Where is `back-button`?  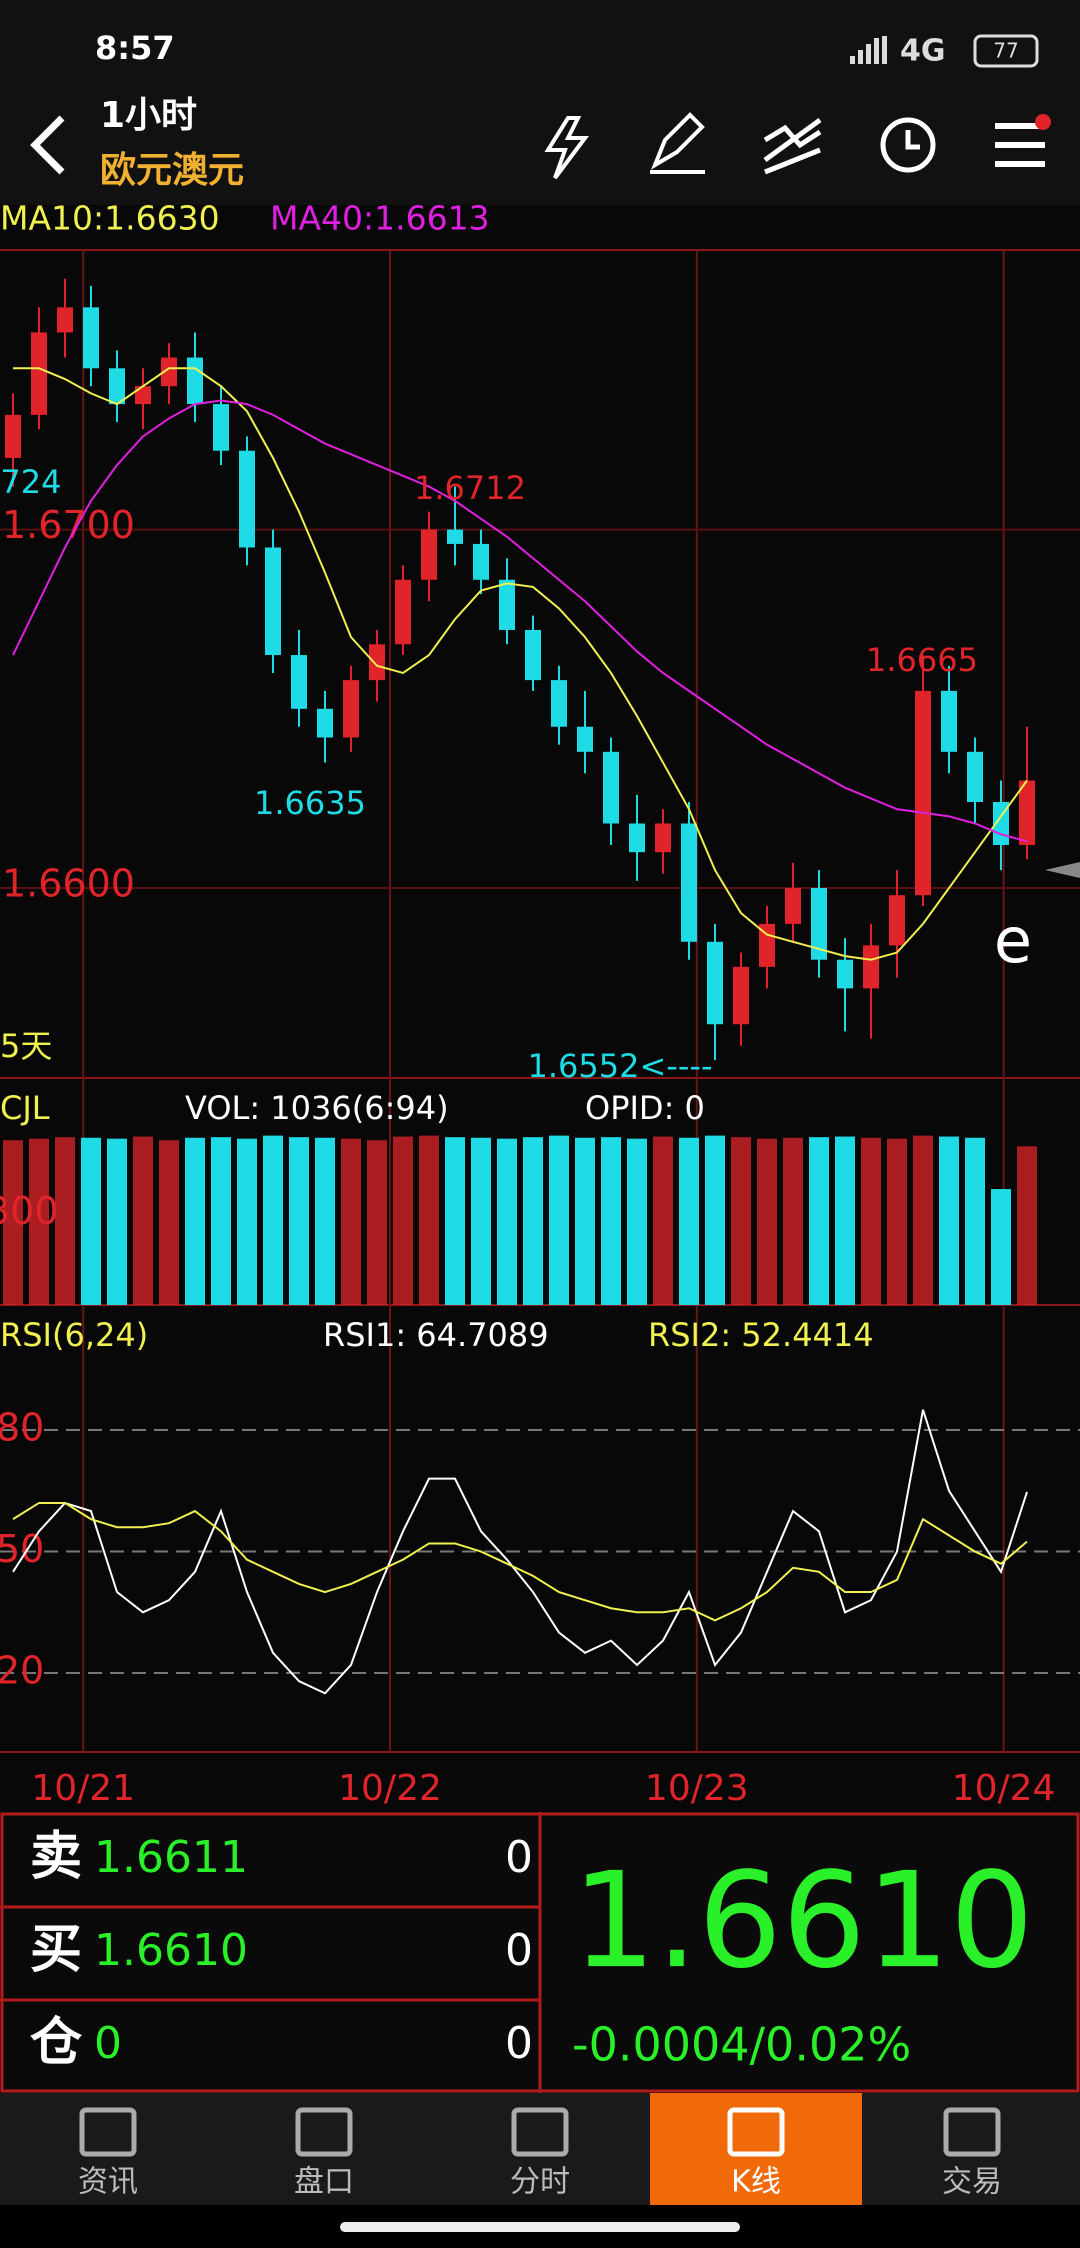
back-button is located at coordinates (47, 145).